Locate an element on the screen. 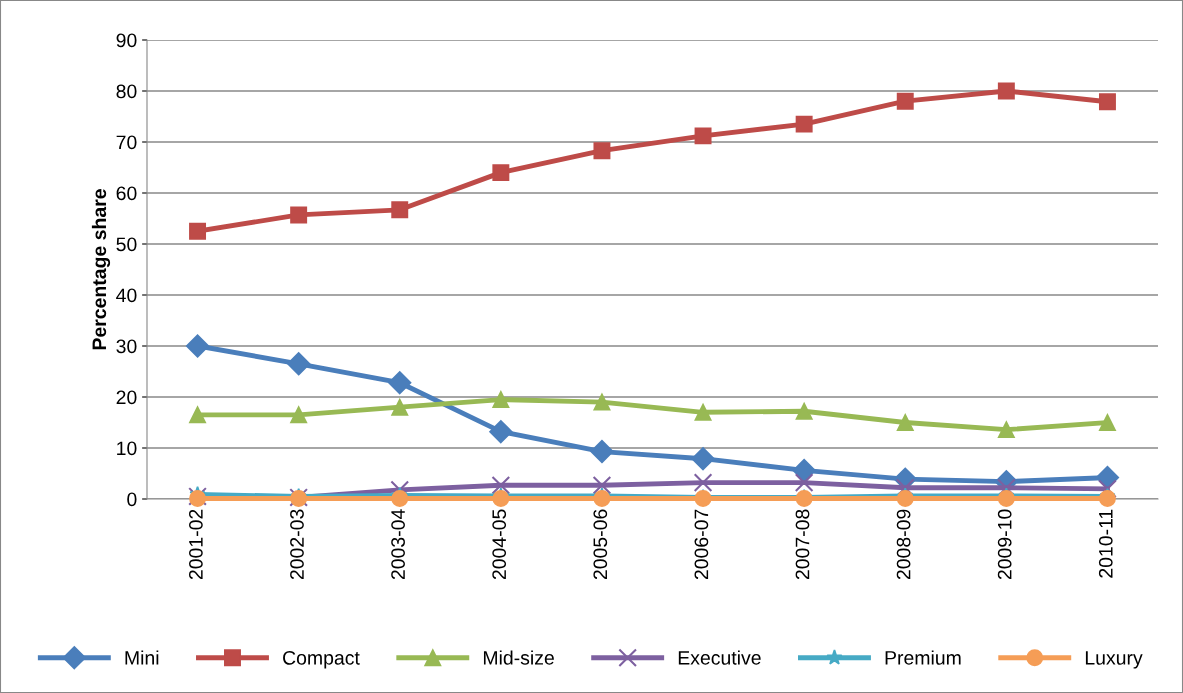 The height and width of the screenshot is (693, 1183). y-tick-label: 90 is located at coordinates (126, 40).